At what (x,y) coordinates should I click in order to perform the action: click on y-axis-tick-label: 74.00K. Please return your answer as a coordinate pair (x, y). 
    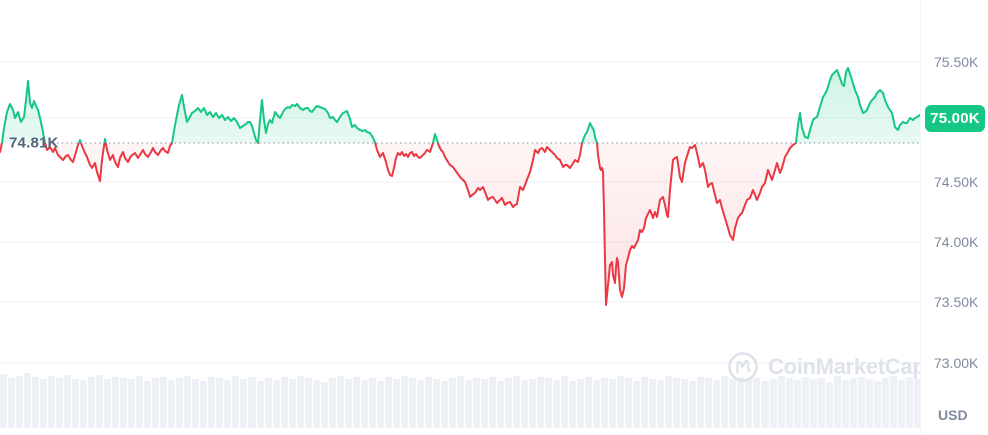
    Looking at the image, I should click on (956, 242).